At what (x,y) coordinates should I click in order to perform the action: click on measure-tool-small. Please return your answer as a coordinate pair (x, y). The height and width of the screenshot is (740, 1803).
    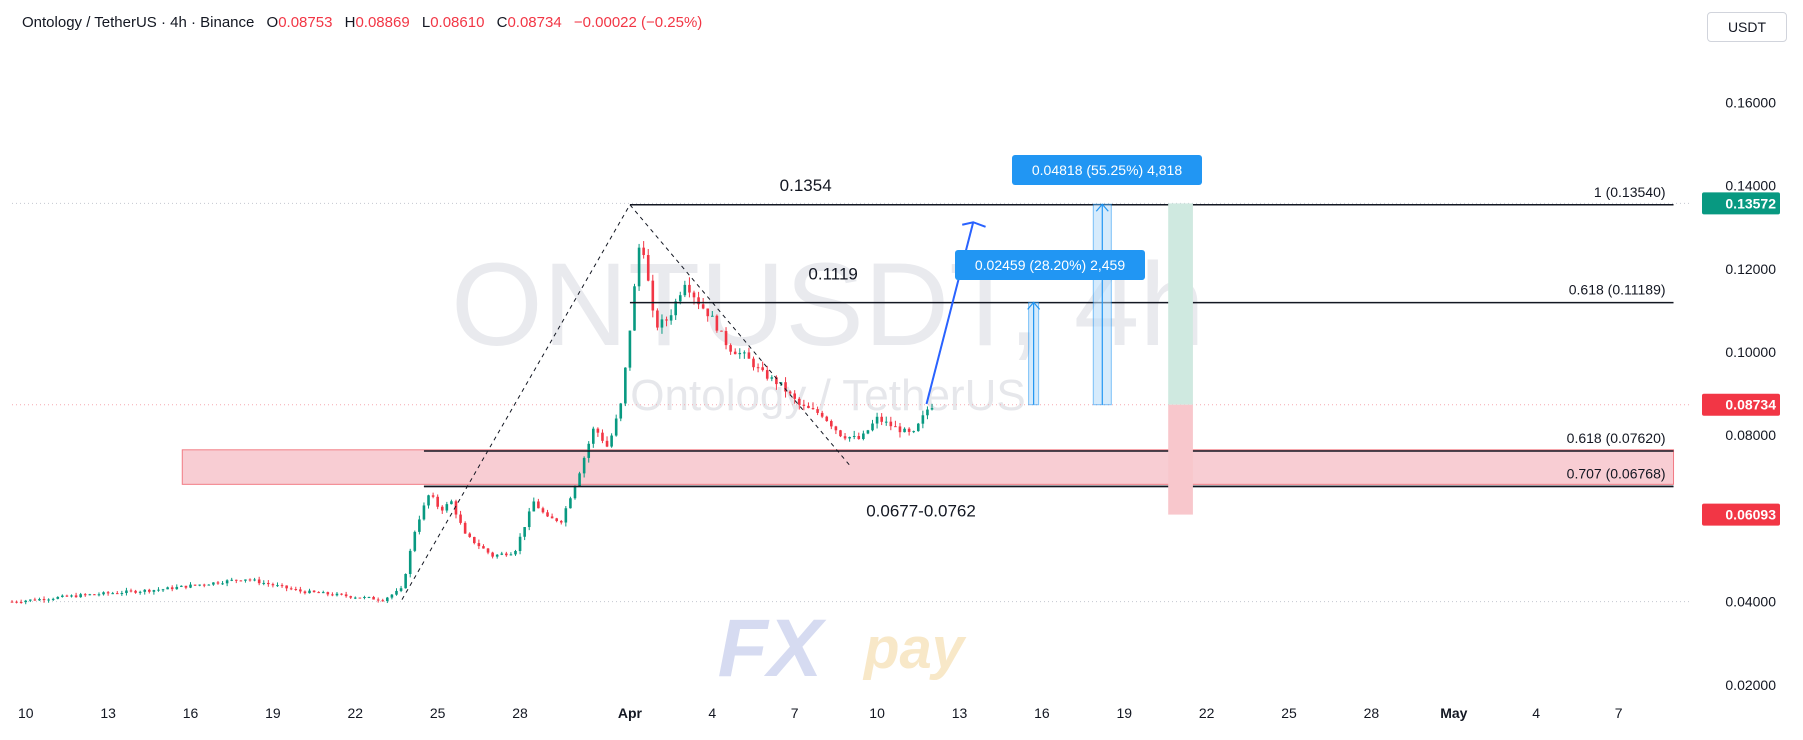
    Looking at the image, I should click on (1034, 353).